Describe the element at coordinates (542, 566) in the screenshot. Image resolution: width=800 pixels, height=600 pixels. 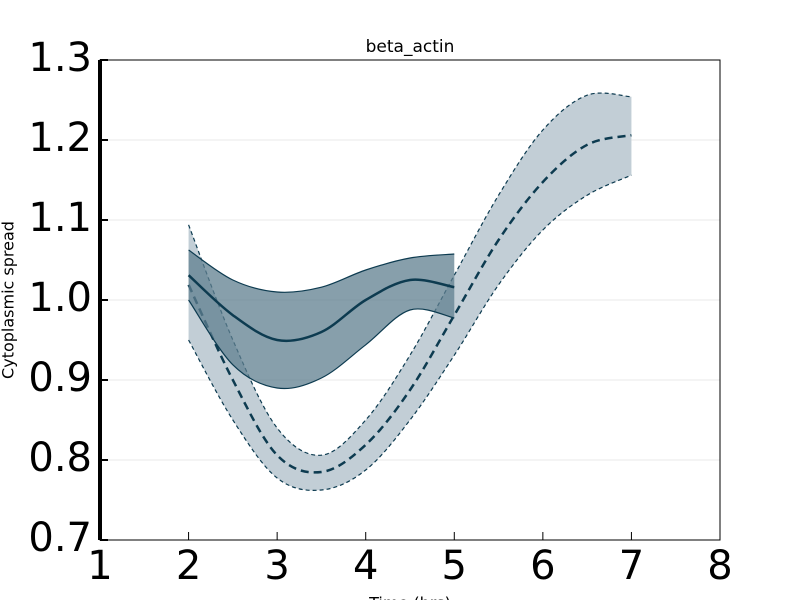
I see `x-tick-label: 6` at that location.